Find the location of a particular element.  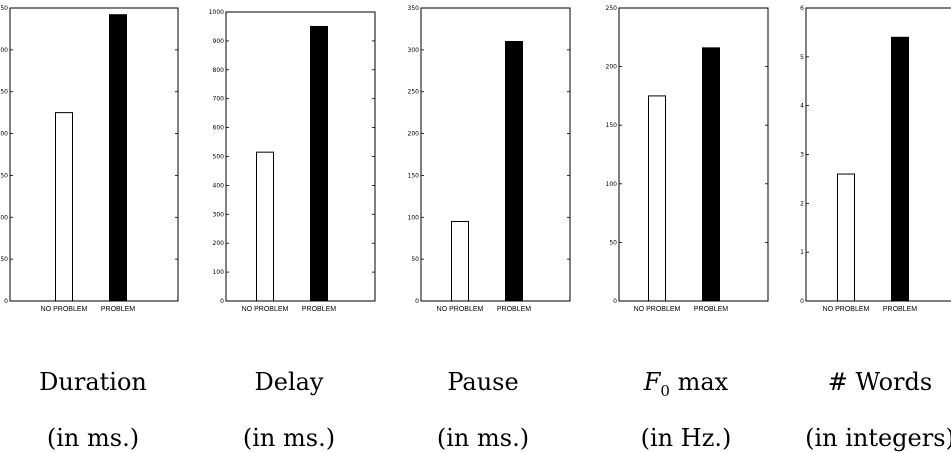

caption-f0-line1: F0 max is located at coordinates (686, 384).